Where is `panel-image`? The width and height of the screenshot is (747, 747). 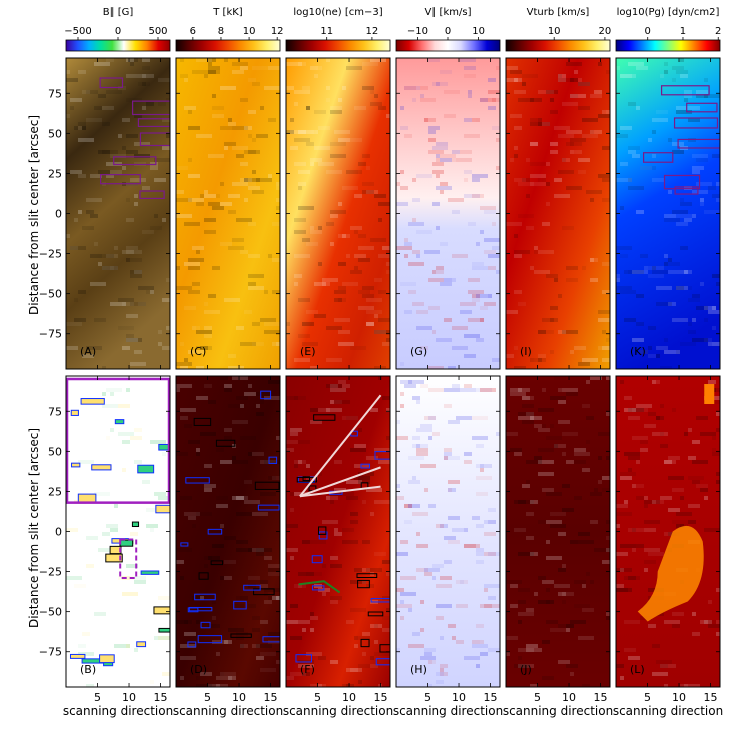
panel-image is located at coordinates (338, 213).